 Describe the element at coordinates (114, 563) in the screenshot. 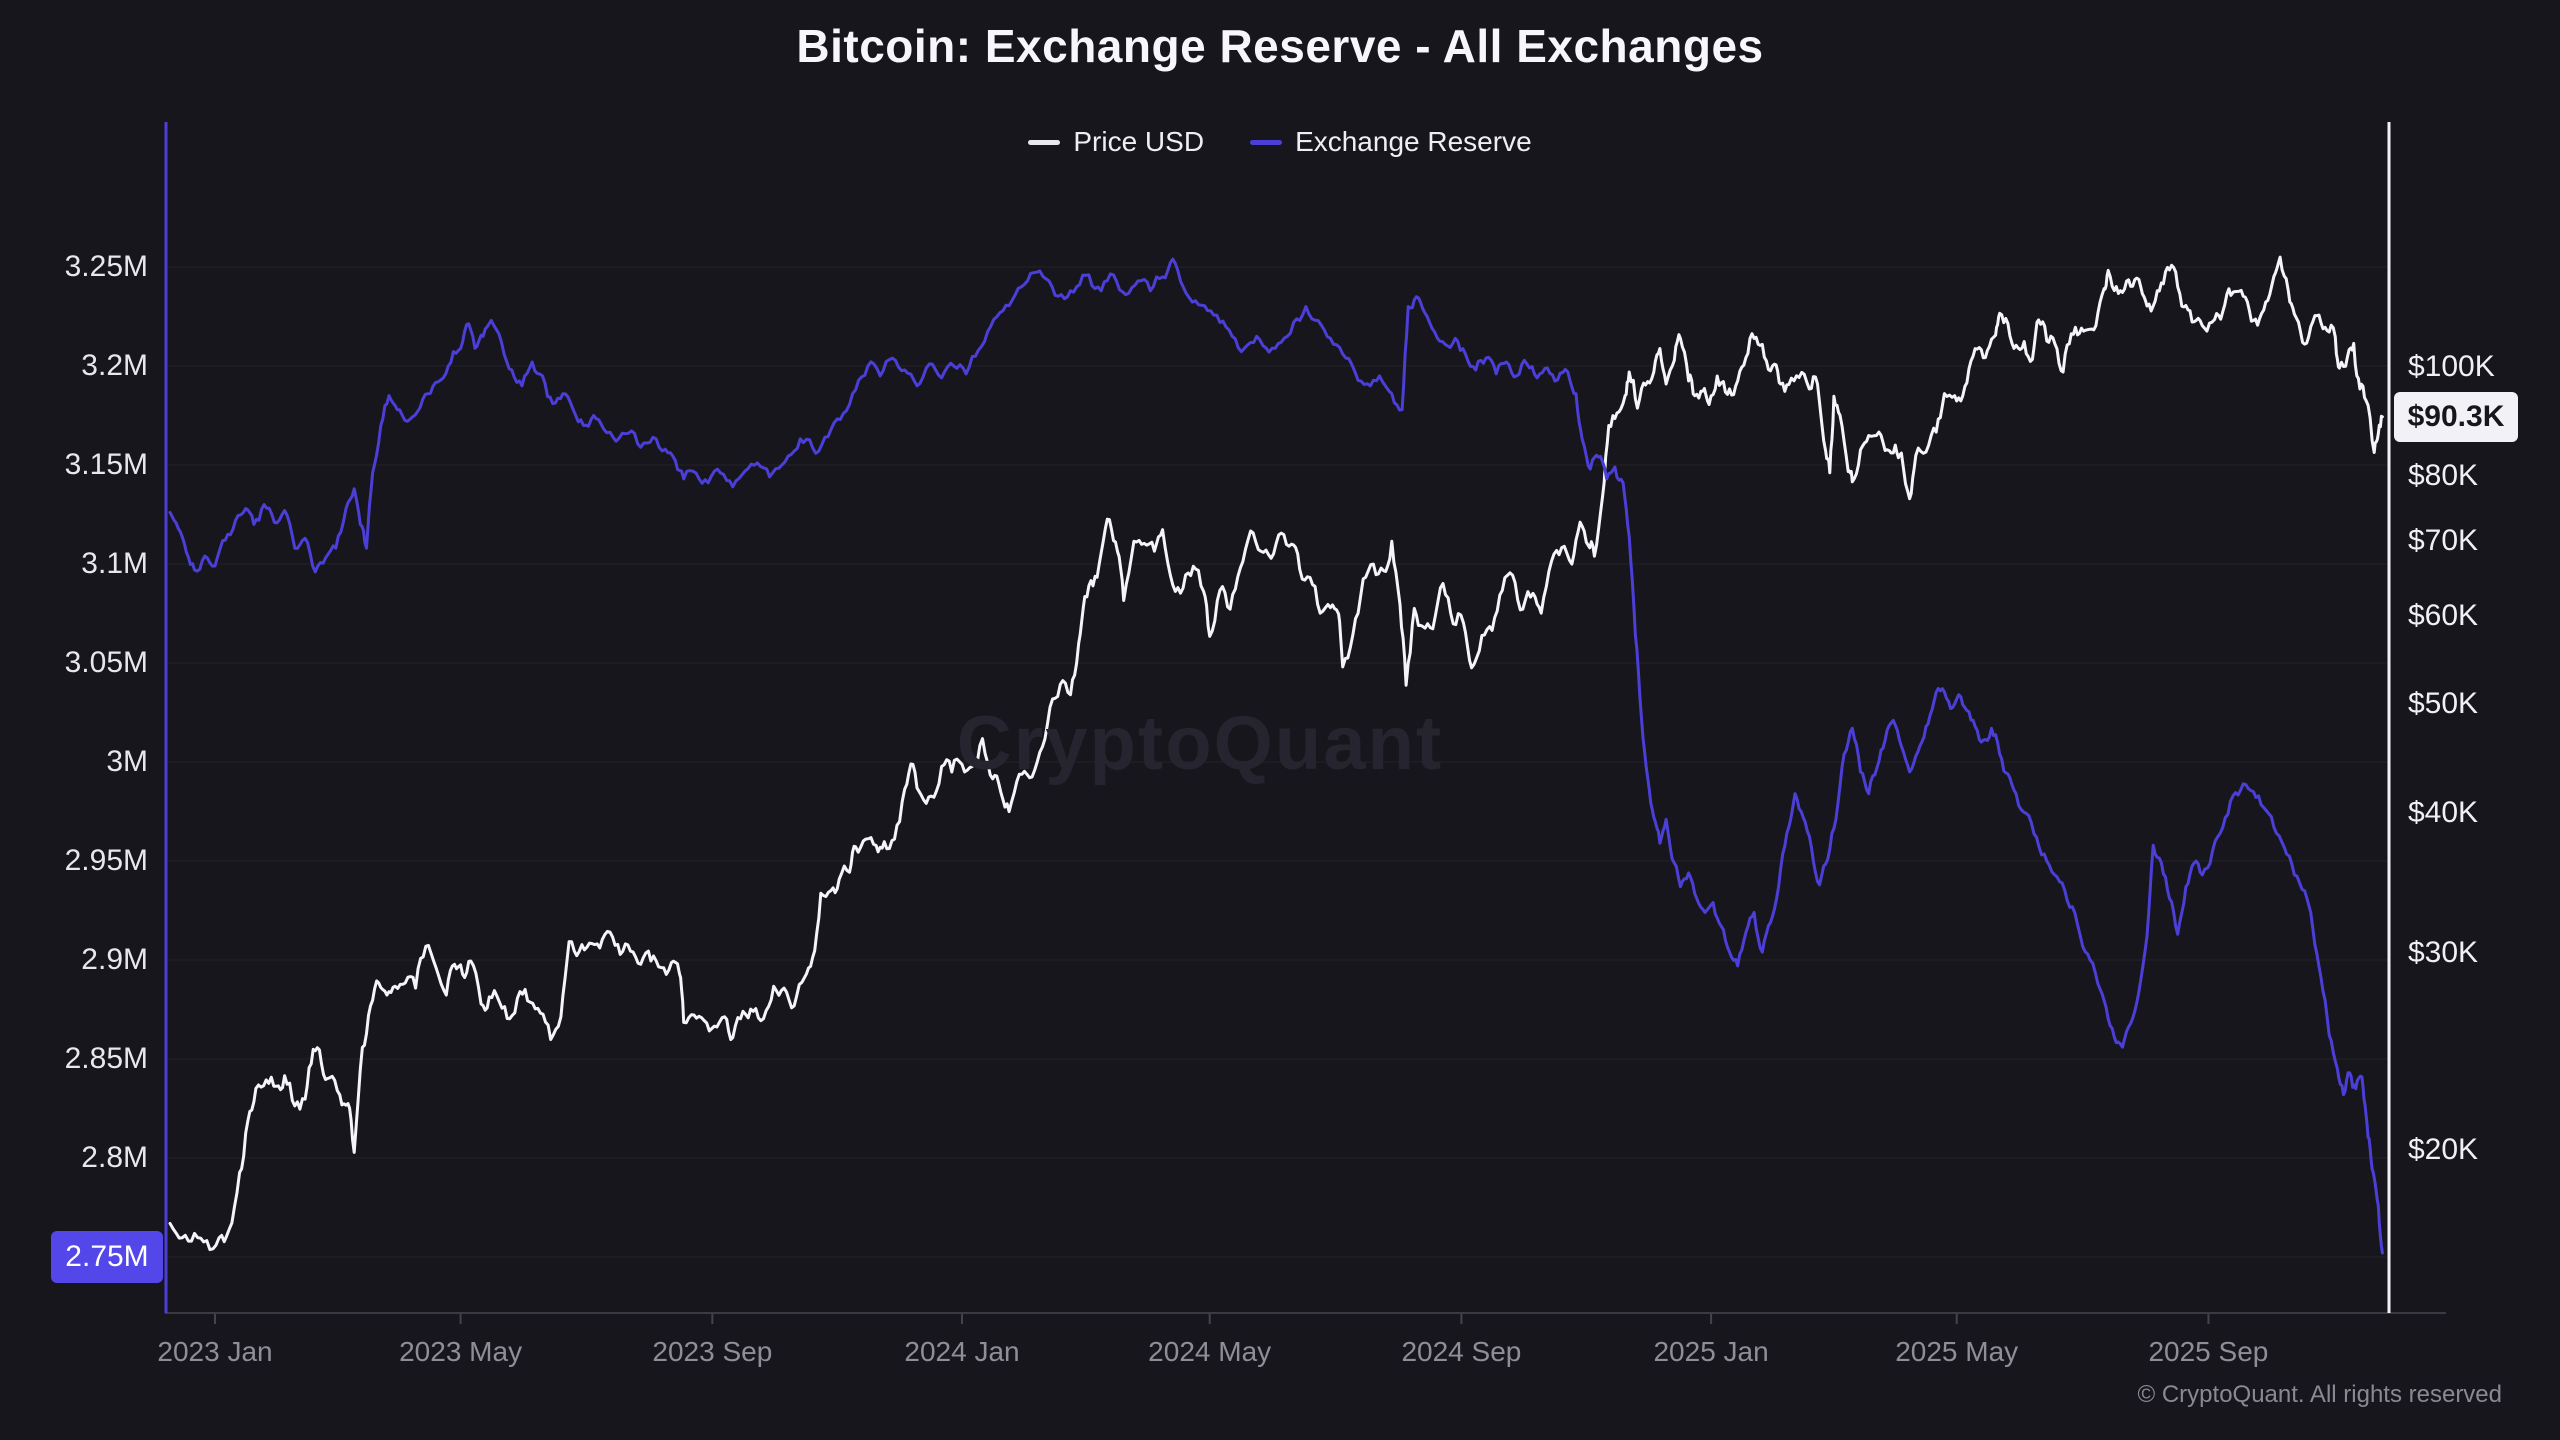

I see `y-axis-left-tick-label: 3.1M` at that location.